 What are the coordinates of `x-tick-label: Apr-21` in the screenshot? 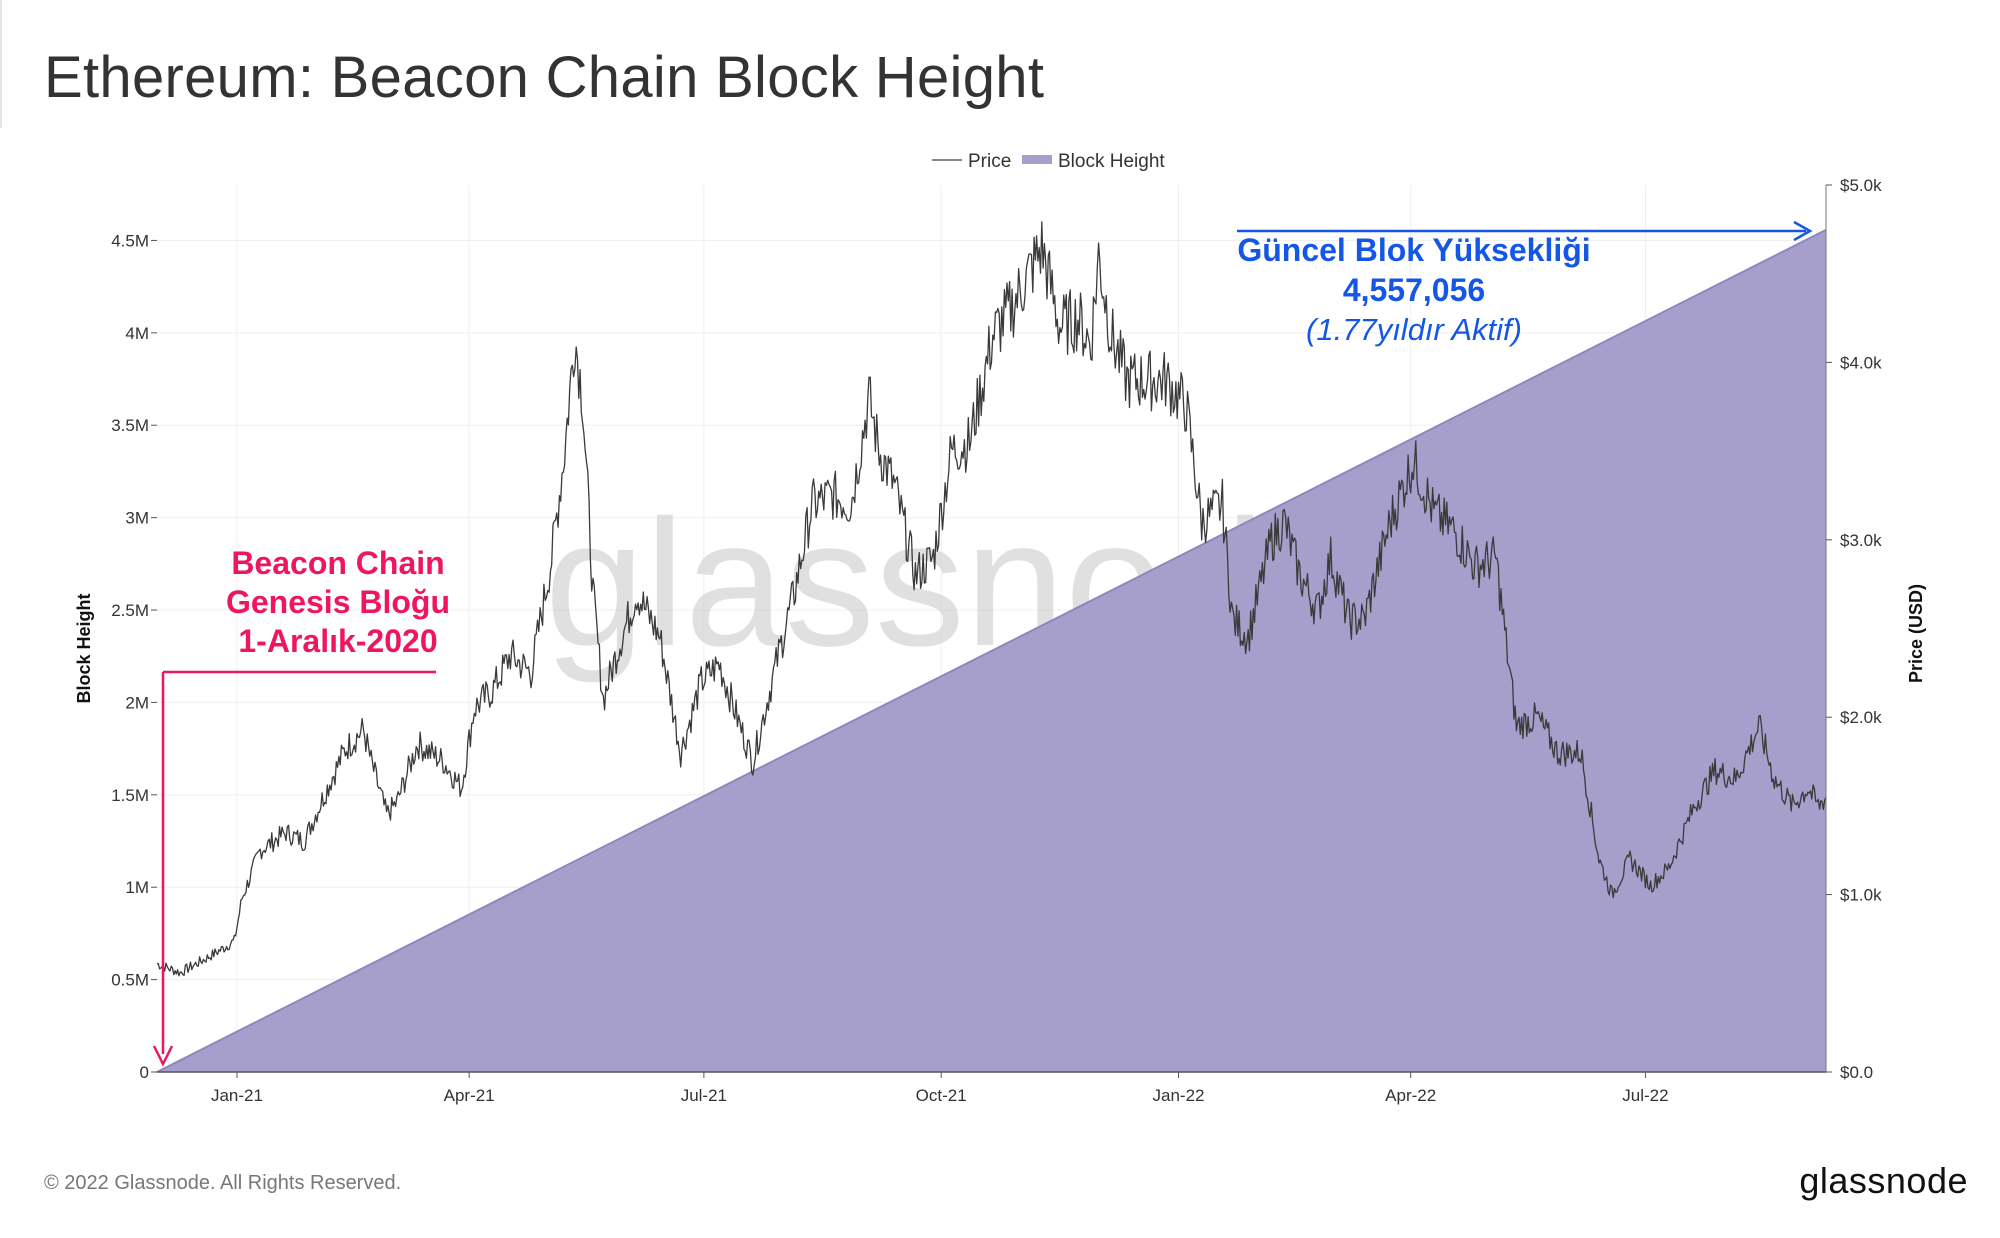 It's located at (469, 1095).